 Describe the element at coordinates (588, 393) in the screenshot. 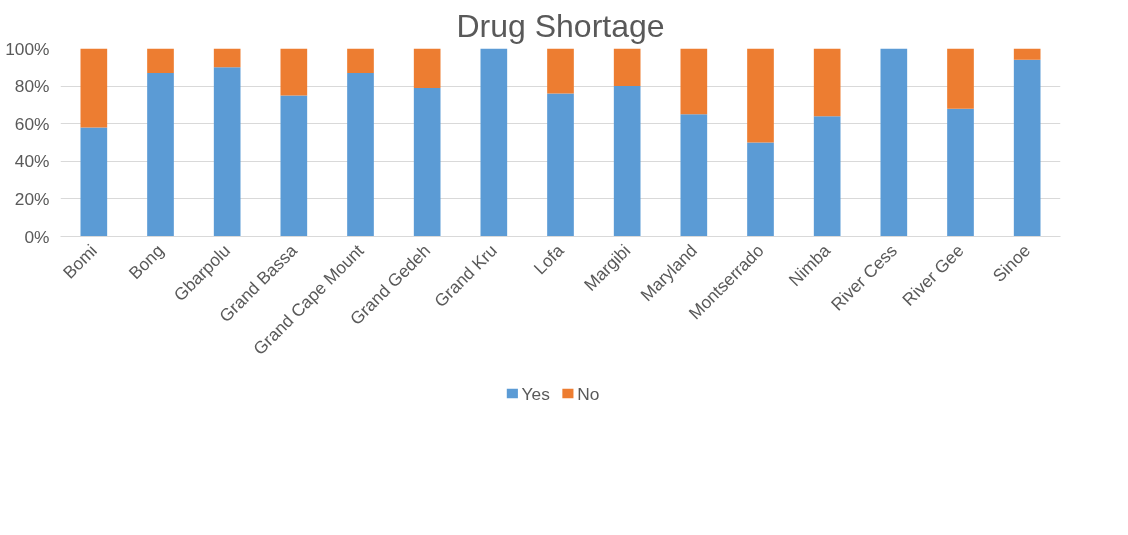

I see `legend-label: No` at that location.